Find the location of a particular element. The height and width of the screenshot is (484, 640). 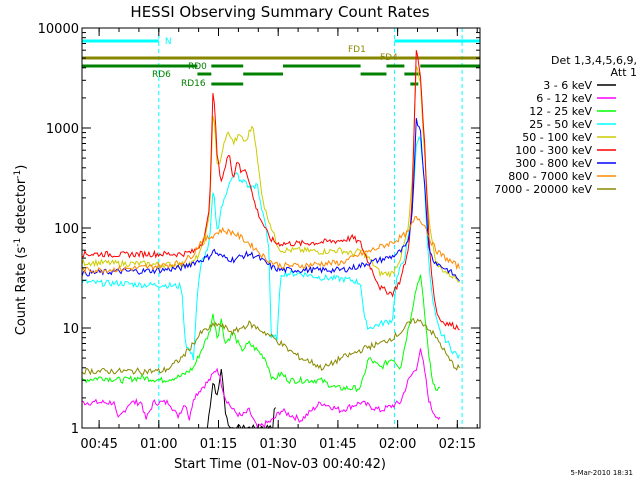

legend-entry-label: 7000 - 20000 keV is located at coordinates (543, 189).